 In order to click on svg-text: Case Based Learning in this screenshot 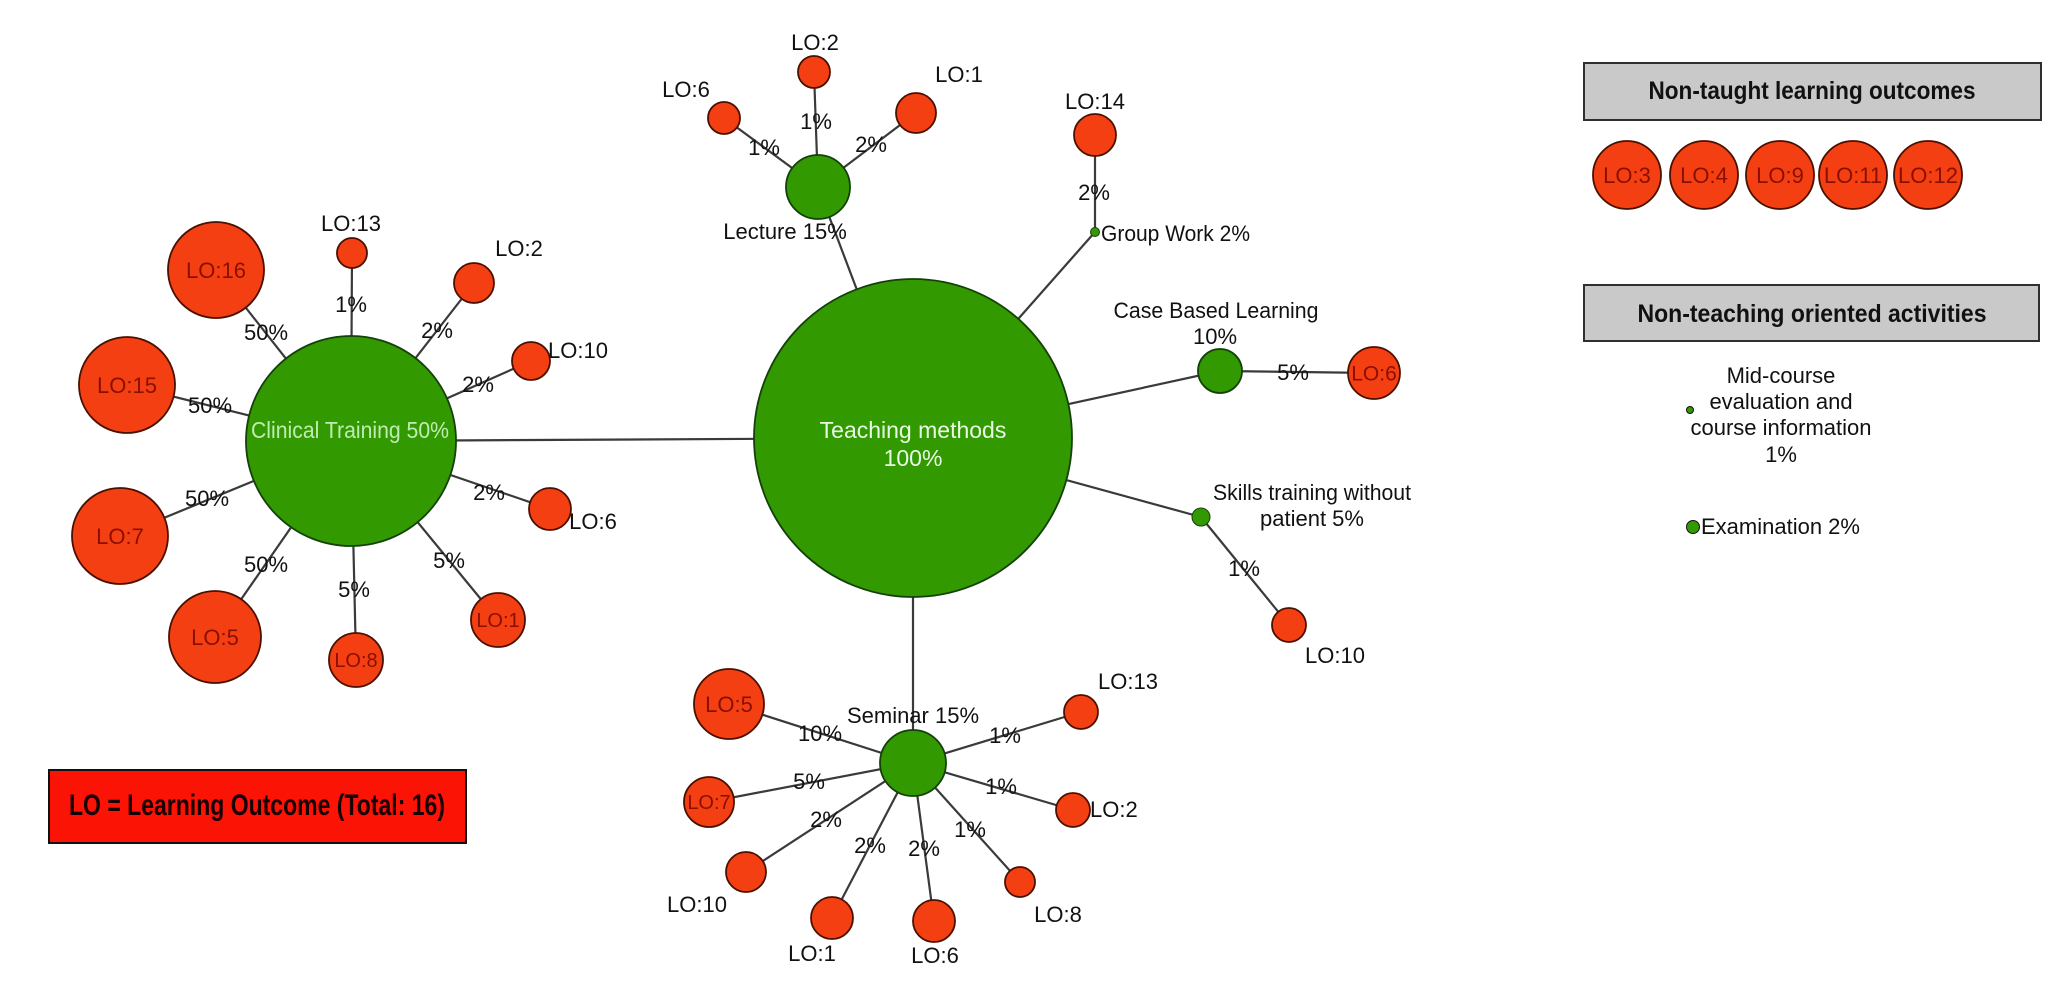, I will do `click(1216, 310)`.